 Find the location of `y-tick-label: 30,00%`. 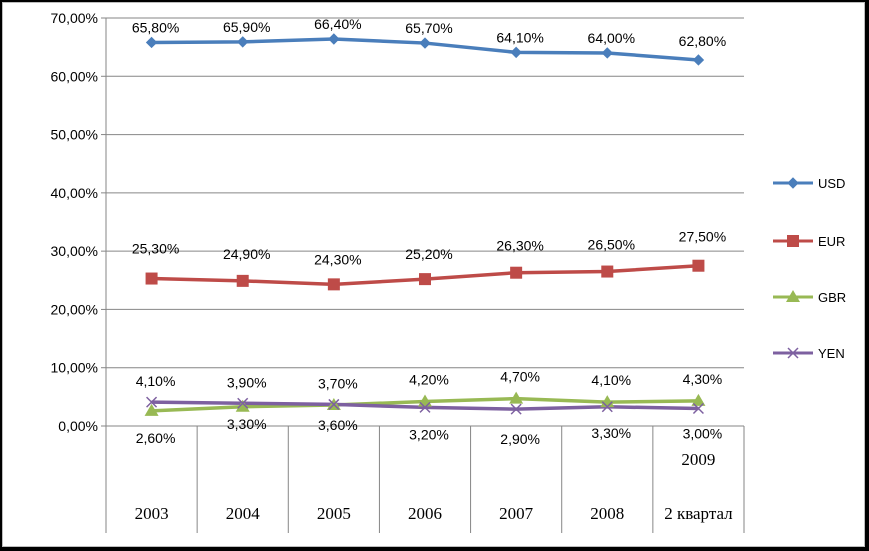

y-tick-label: 30,00% is located at coordinates (74, 251).